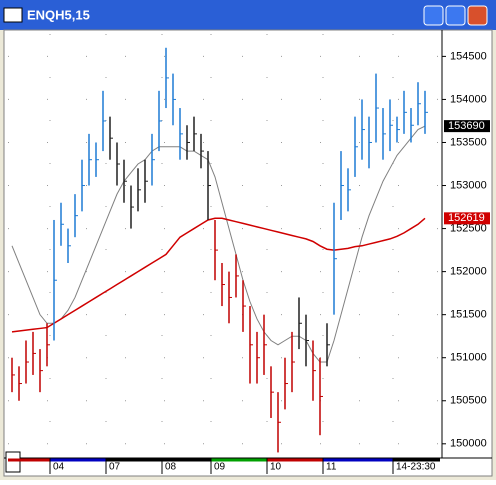  What do you see at coordinates (468, 56) in the screenshot?
I see `y-tick-label: 154500` at bounding box center [468, 56].